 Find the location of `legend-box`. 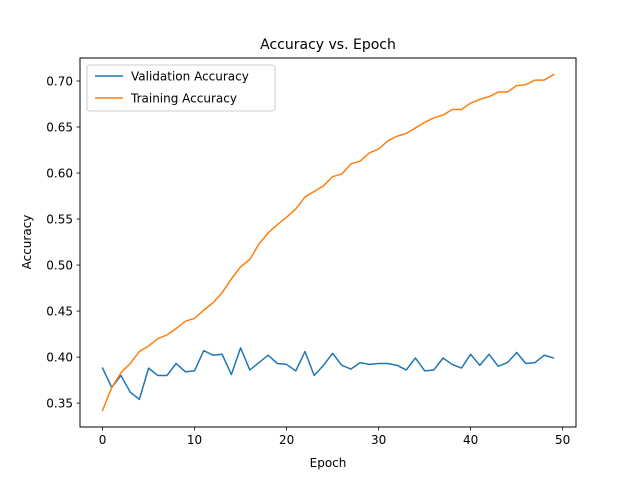

legend-box is located at coordinates (181, 88).